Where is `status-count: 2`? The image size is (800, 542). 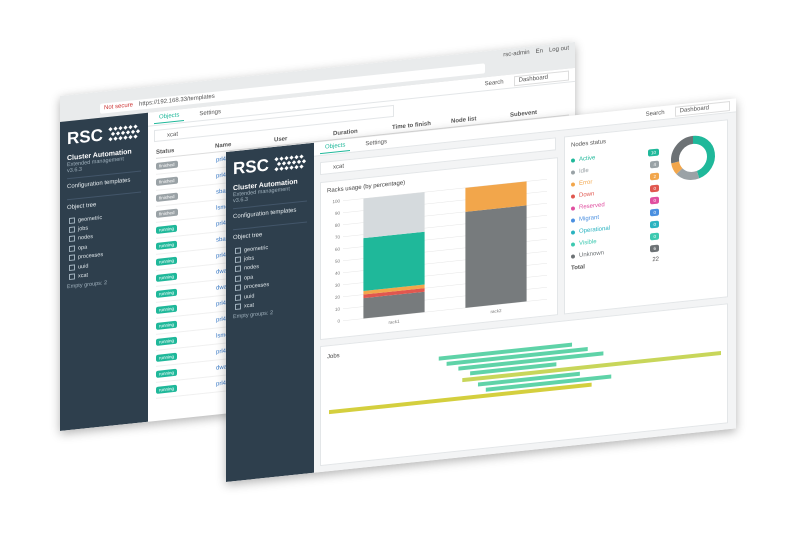
status-count: 2 is located at coordinates (654, 175).